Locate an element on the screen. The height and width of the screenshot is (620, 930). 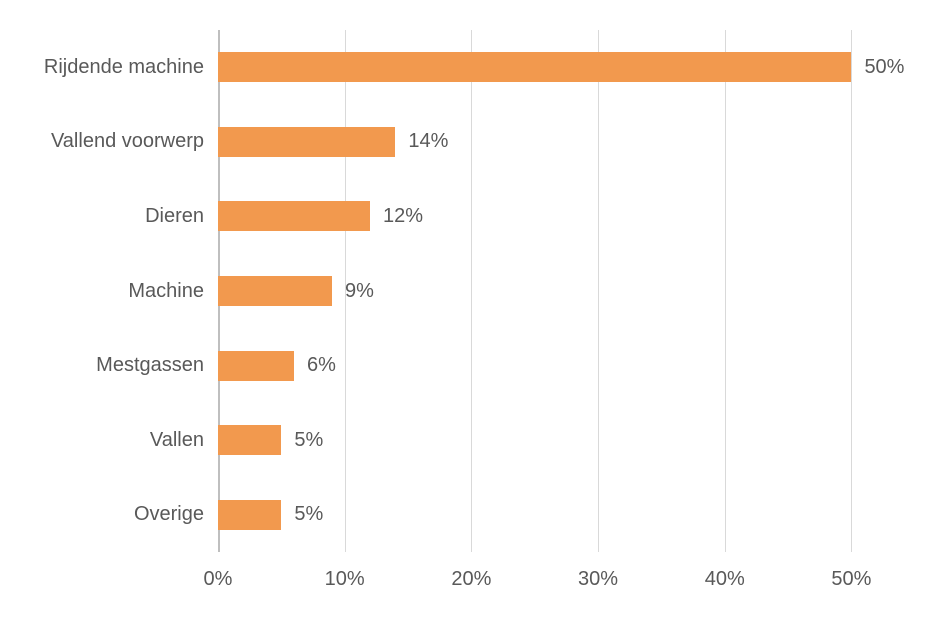
x-tick-label: 10% is located at coordinates (344, 579).